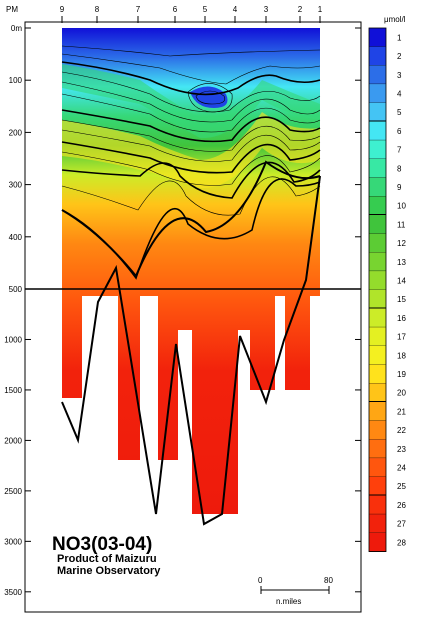  I want to click on scale-label-start: 0, so click(260, 580).